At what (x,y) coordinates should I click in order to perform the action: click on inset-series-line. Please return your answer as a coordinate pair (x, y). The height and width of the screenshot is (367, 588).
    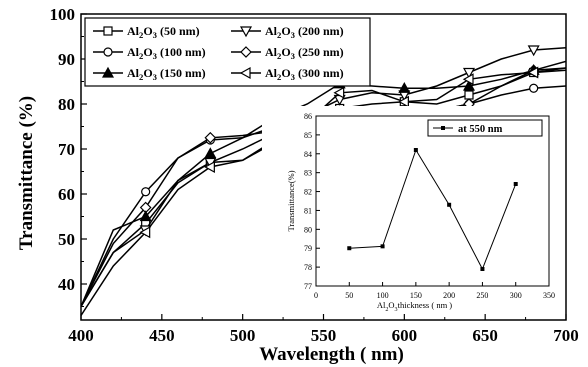
    Looking at the image, I should click on (433, 209).